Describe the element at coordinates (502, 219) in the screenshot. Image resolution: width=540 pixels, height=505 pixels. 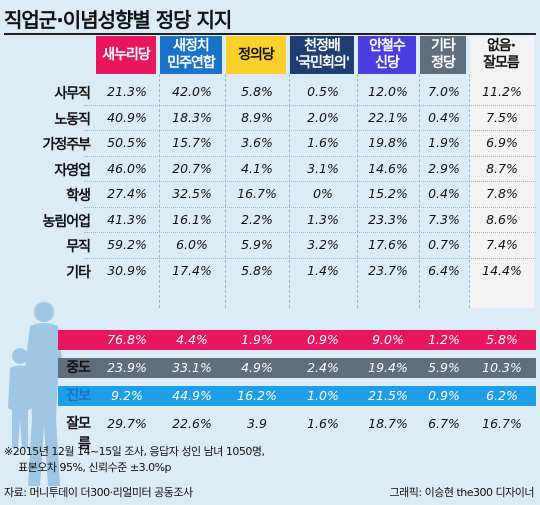
I see `table-cell: 8.6%` at that location.